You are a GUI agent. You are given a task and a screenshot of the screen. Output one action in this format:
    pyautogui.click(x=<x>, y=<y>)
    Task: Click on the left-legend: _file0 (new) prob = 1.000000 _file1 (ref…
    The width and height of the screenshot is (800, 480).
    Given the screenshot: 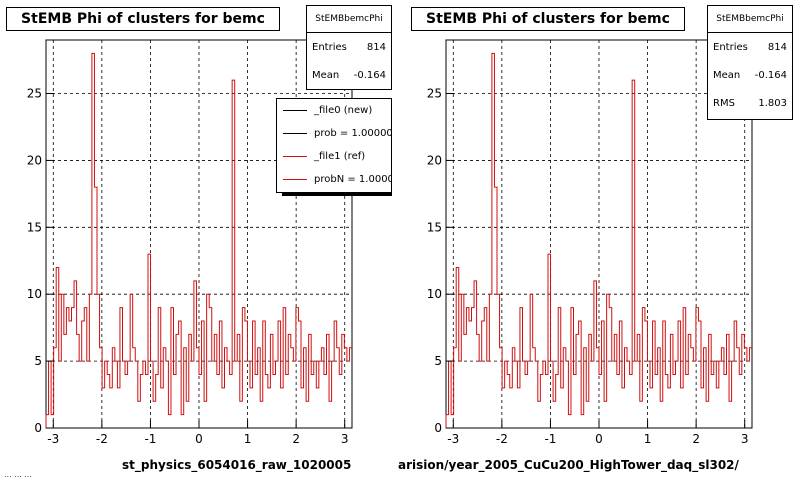 What is the action you would take?
    pyautogui.click(x=334, y=145)
    